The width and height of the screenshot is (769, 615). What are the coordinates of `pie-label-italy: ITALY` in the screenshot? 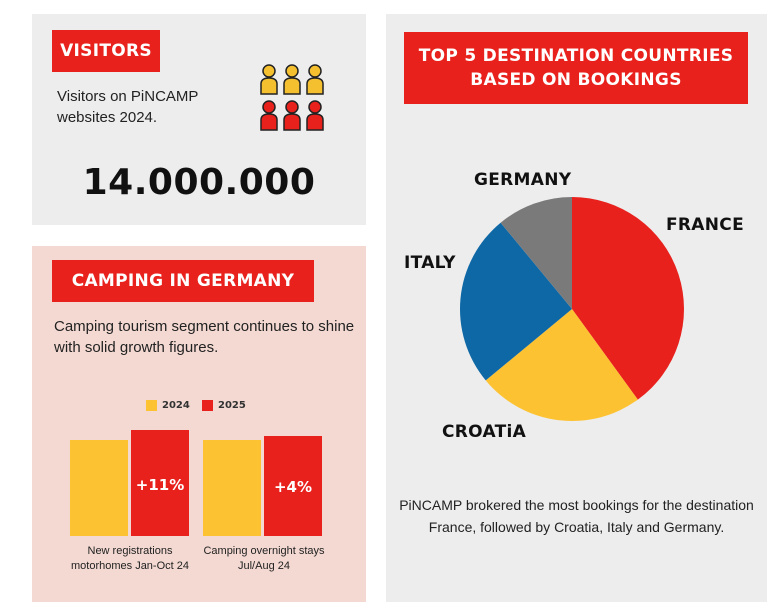 It's located at (430, 263).